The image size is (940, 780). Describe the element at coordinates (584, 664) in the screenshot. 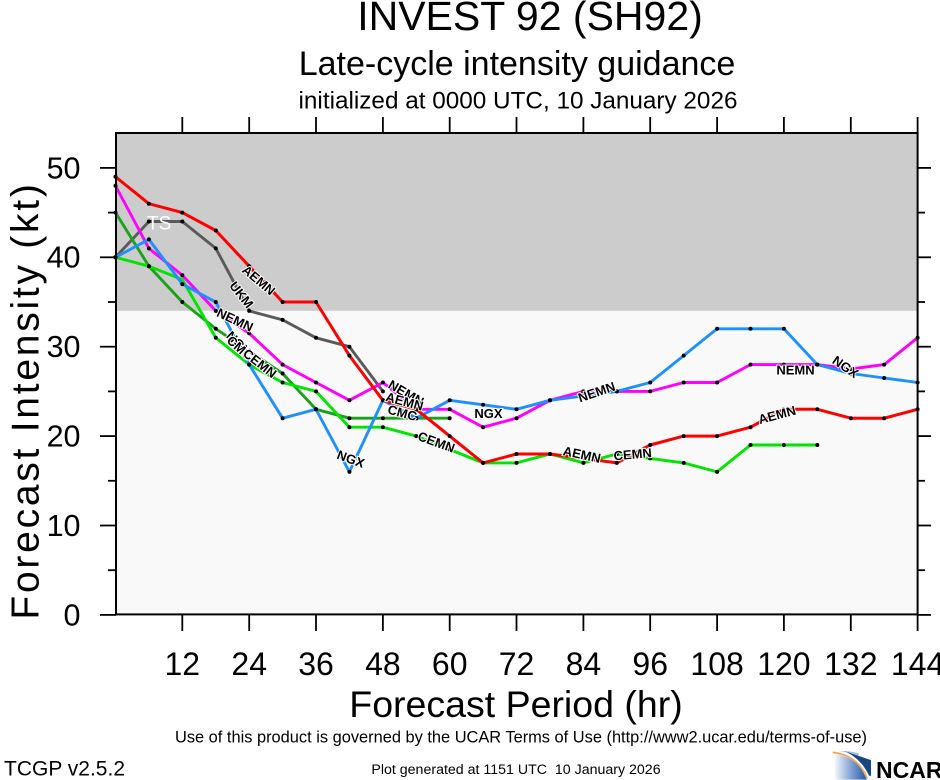

I see `svg-text: 84` at that location.